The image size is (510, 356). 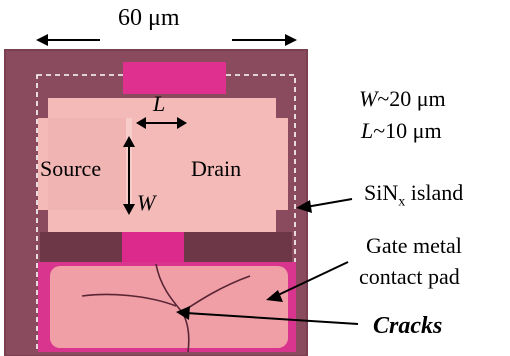 I want to click on cracks-label: Cracks, so click(x=408, y=326).